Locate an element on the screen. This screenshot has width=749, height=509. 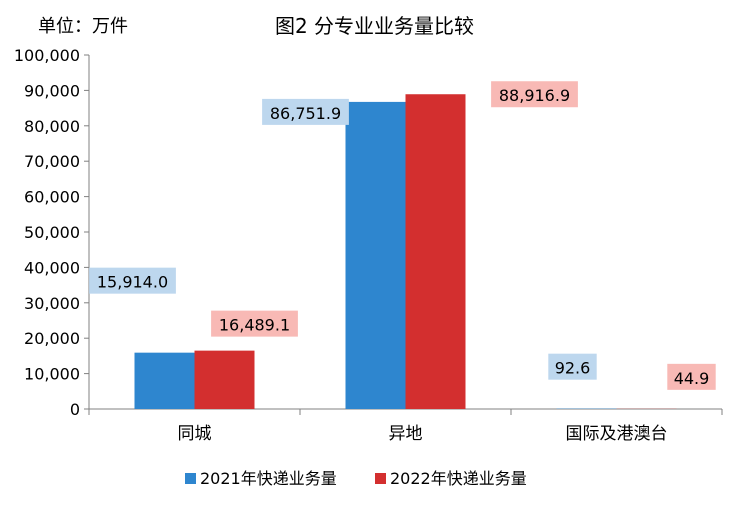
x-tick-label: 异地 is located at coordinates (406, 434).